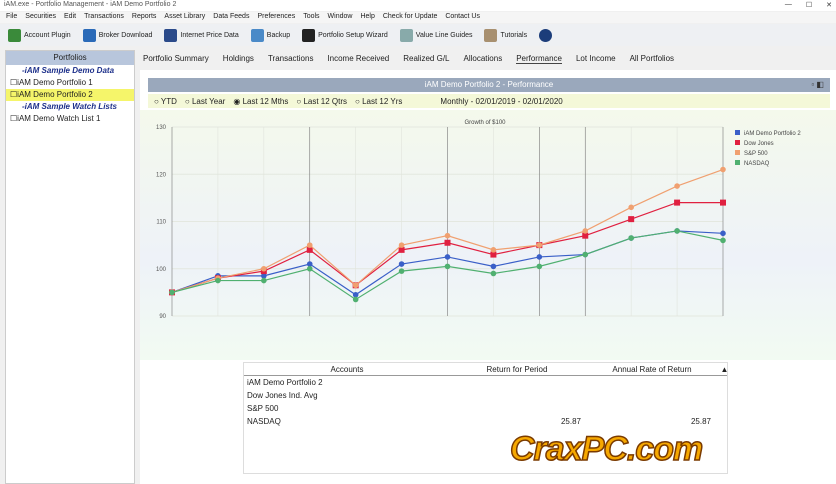 The height and width of the screenshot is (484, 836). I want to click on tab-transactions: Transactions, so click(290, 58).